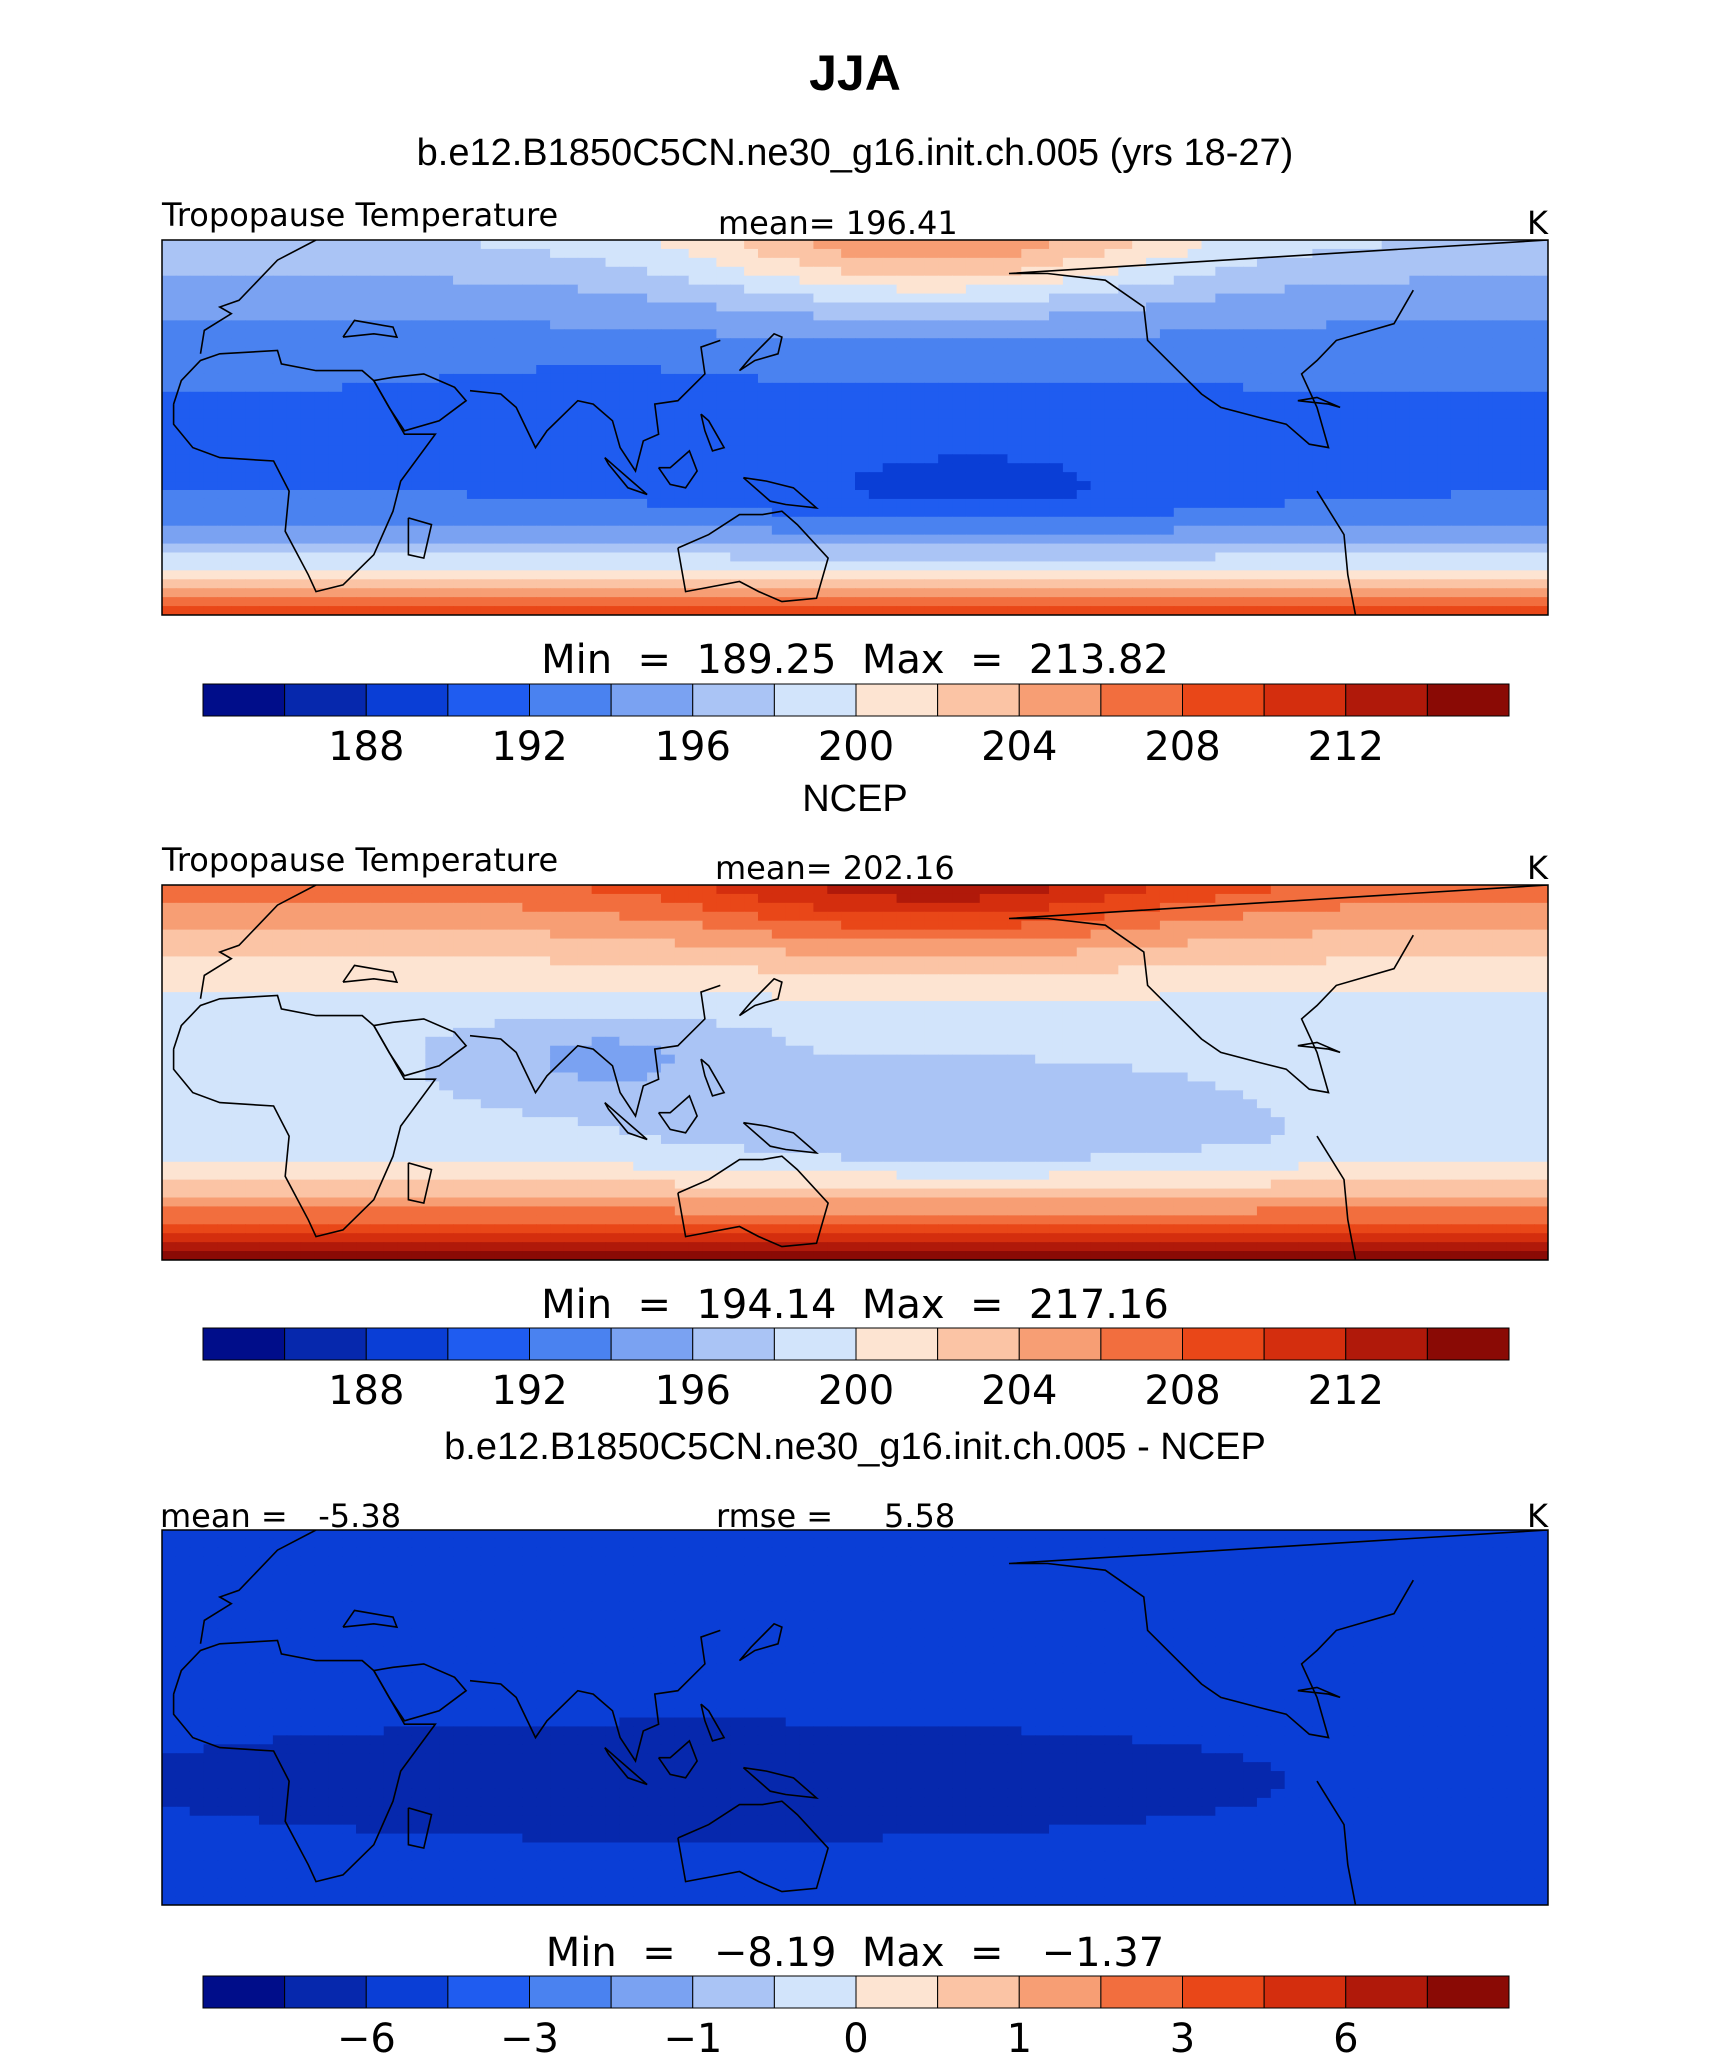  Describe the element at coordinates (838, 223) in the screenshot. I see `mean-label: mean= 196.41` at that location.